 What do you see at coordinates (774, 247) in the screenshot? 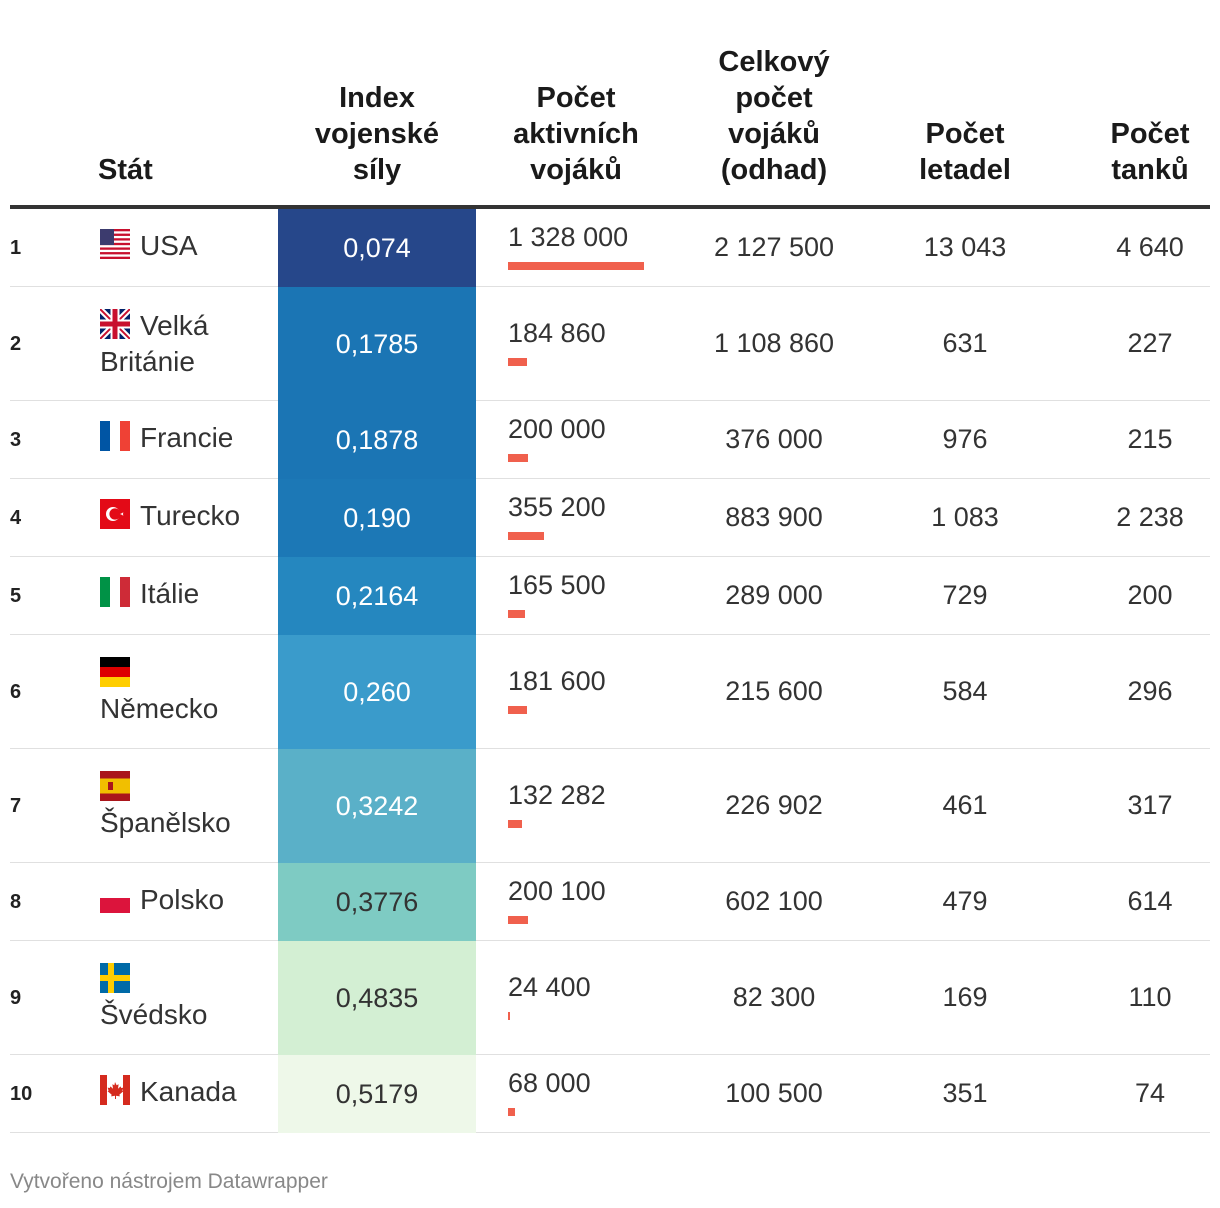
I see `total-soldiers-value: 2 127 500` at bounding box center [774, 247].